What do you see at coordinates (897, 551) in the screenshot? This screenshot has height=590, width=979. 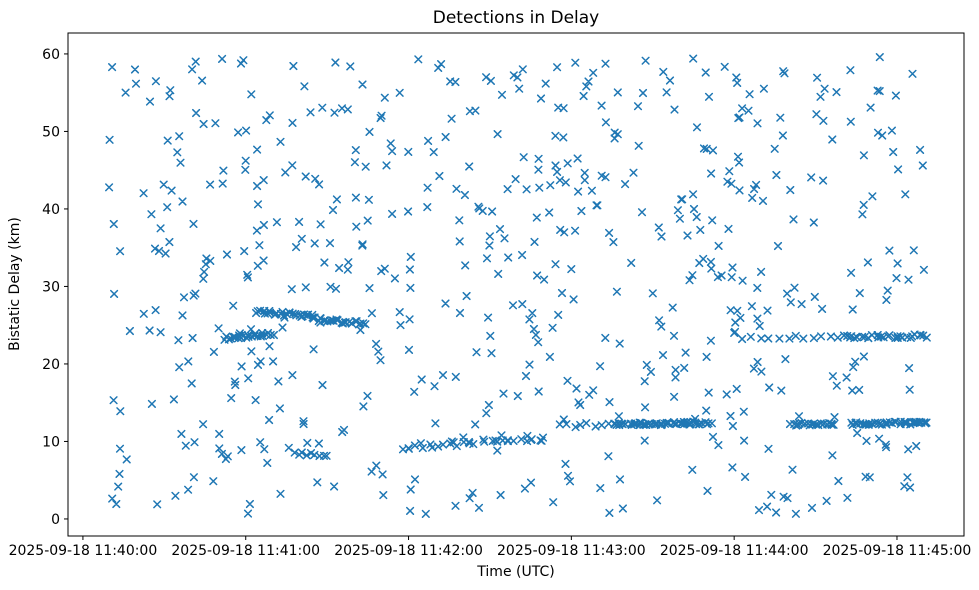 I see `x-tick-label: 2025-09-18 11:45:00` at bounding box center [897, 551].